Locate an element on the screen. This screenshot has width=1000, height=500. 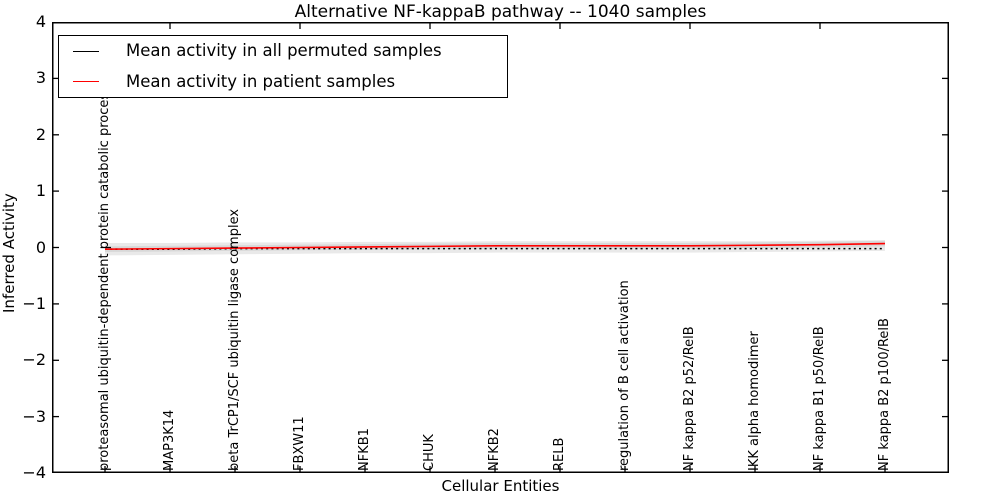
series-line-patient is located at coordinates (495, 246).